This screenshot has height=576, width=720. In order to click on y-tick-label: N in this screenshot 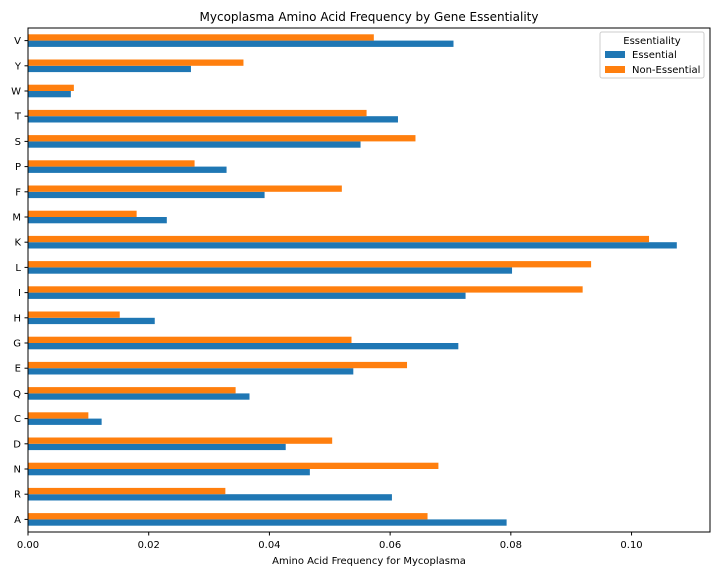, I will do `click(17, 470)`.